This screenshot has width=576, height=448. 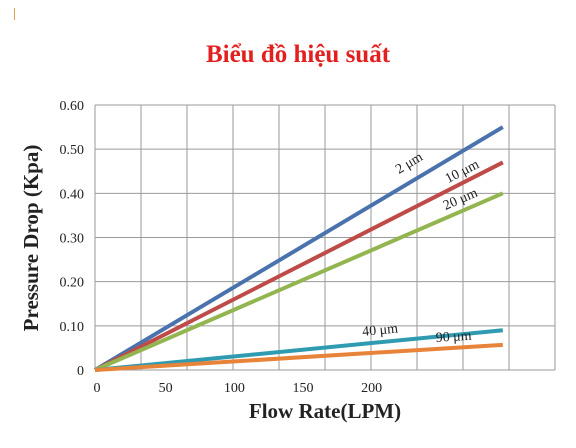 I want to click on y-tick-label: 0.50, so click(x=72, y=150).